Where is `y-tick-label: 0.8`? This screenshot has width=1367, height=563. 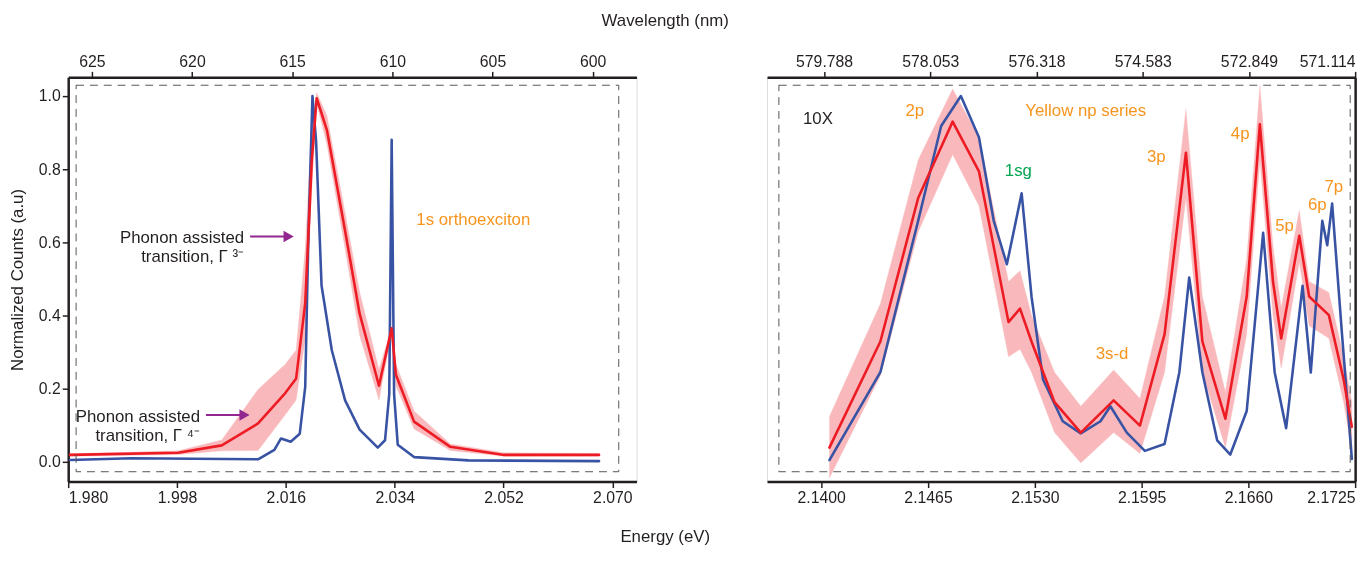
y-tick-label: 0.8 is located at coordinates (49, 169).